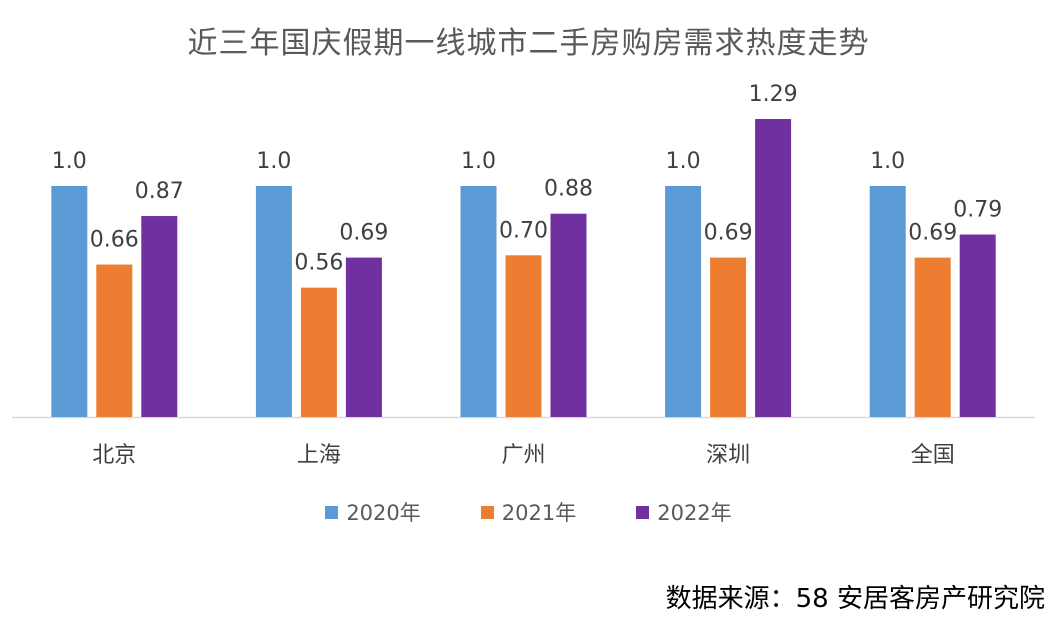  What do you see at coordinates (523, 230) in the screenshot?
I see `data-label: 0.70` at bounding box center [523, 230].